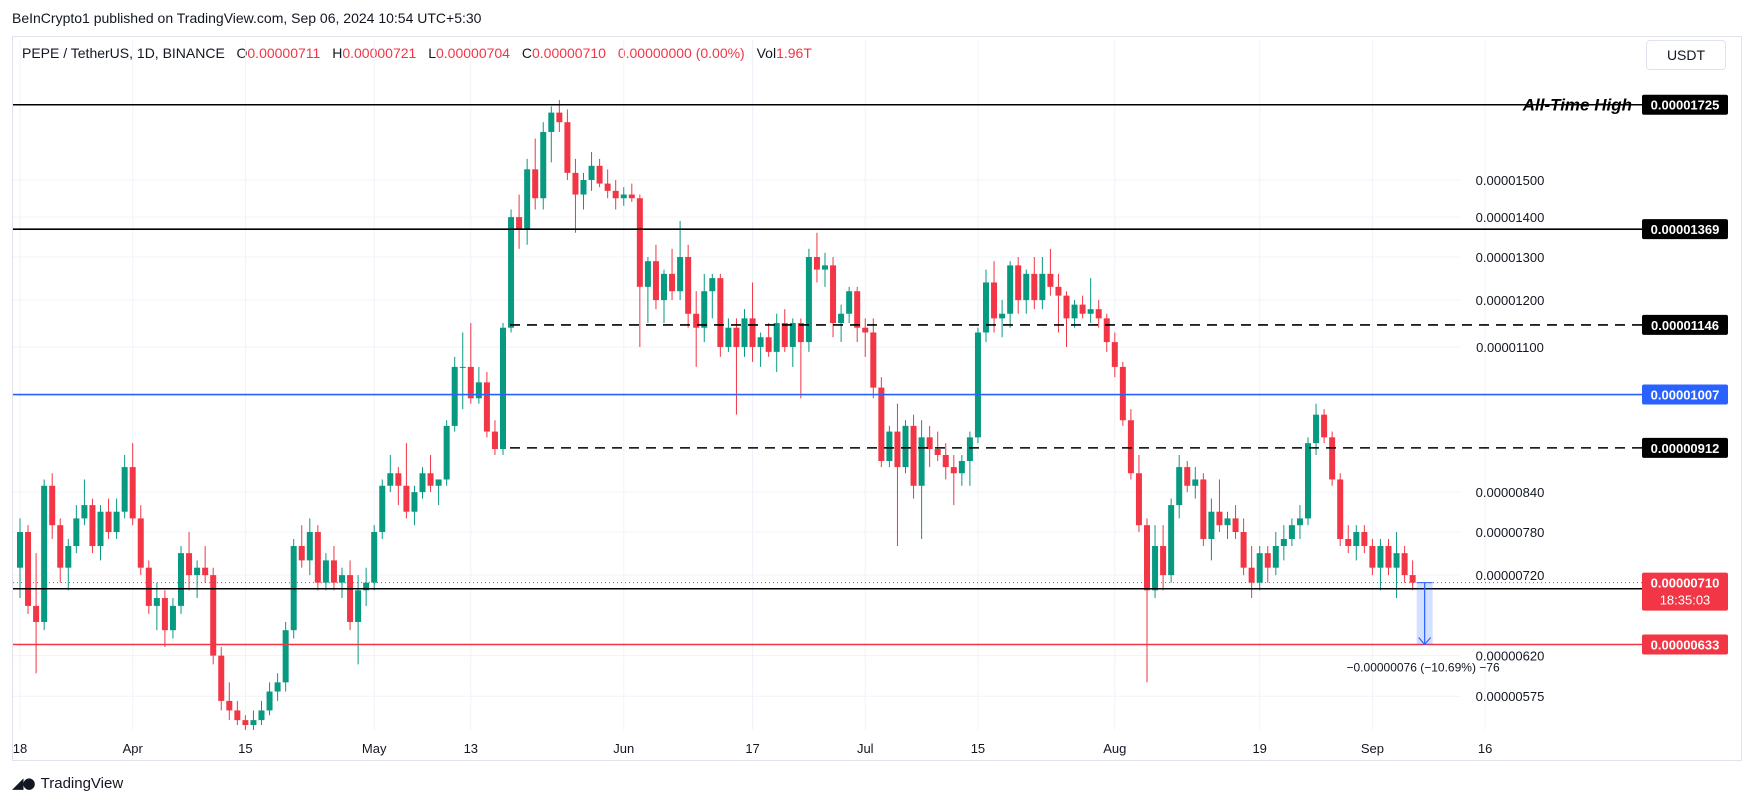 The width and height of the screenshot is (1755, 806). Describe the element at coordinates (1685, 395) in the screenshot. I see `level-badge-label: 0.00001007` at that location.